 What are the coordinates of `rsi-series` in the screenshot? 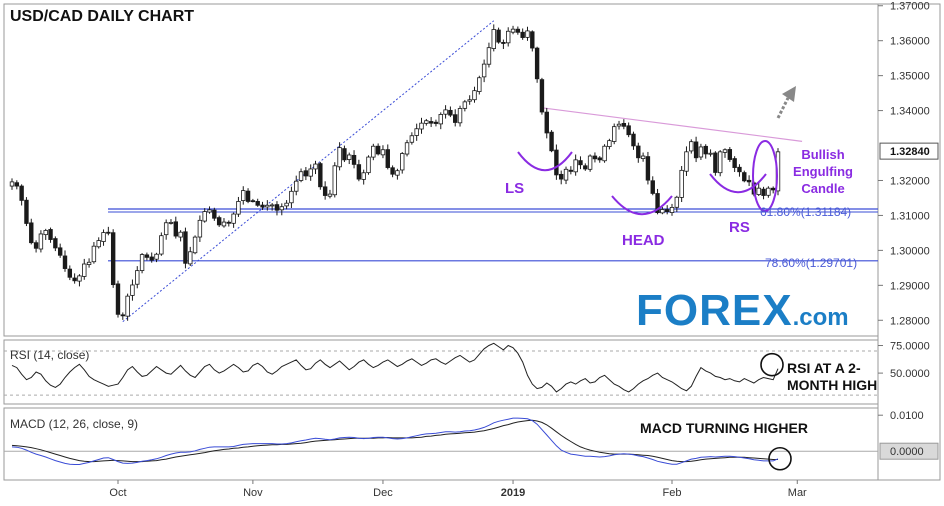 It's located at (397, 367).